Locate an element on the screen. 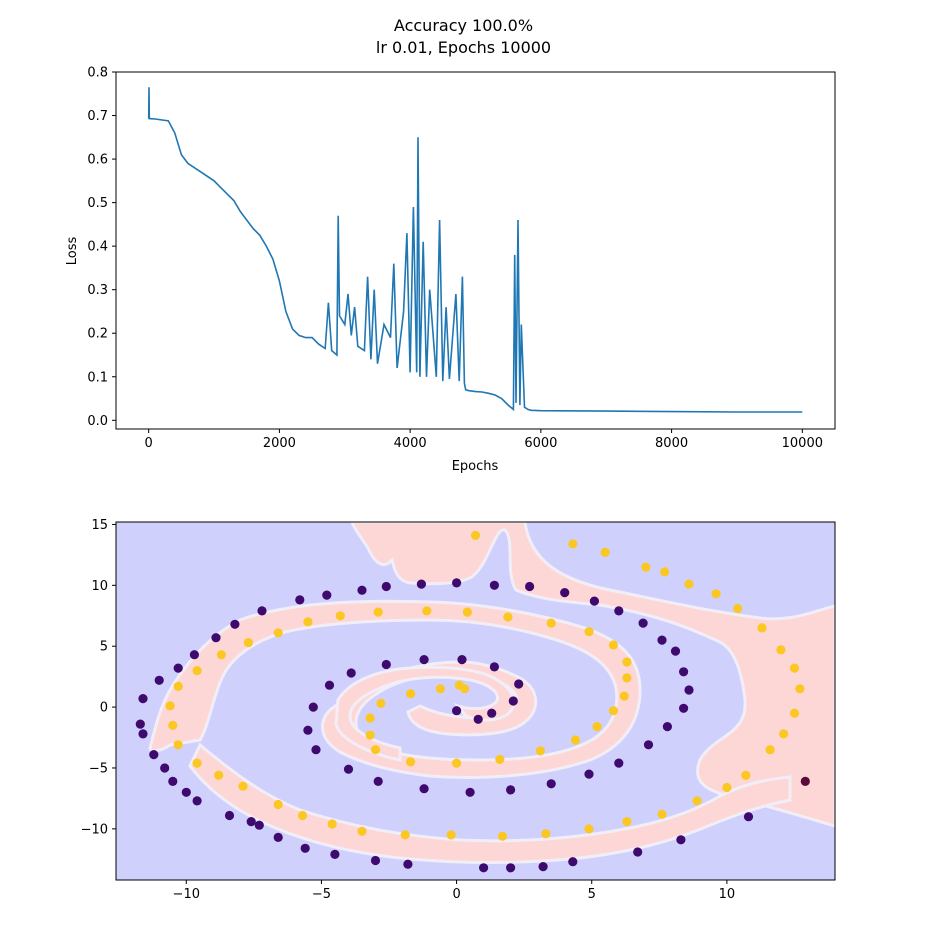 Image resolution: width=927 pixels, height=947 pixels. region-class-1-center is located at coordinates (425, 713).